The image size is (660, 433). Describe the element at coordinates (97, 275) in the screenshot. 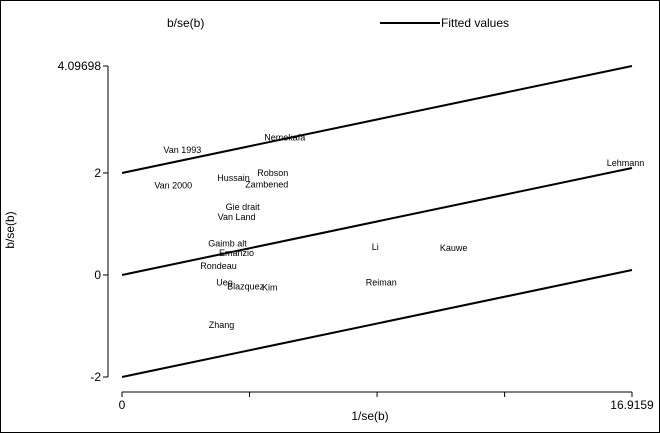

I see `y-tick-label: 0` at that location.